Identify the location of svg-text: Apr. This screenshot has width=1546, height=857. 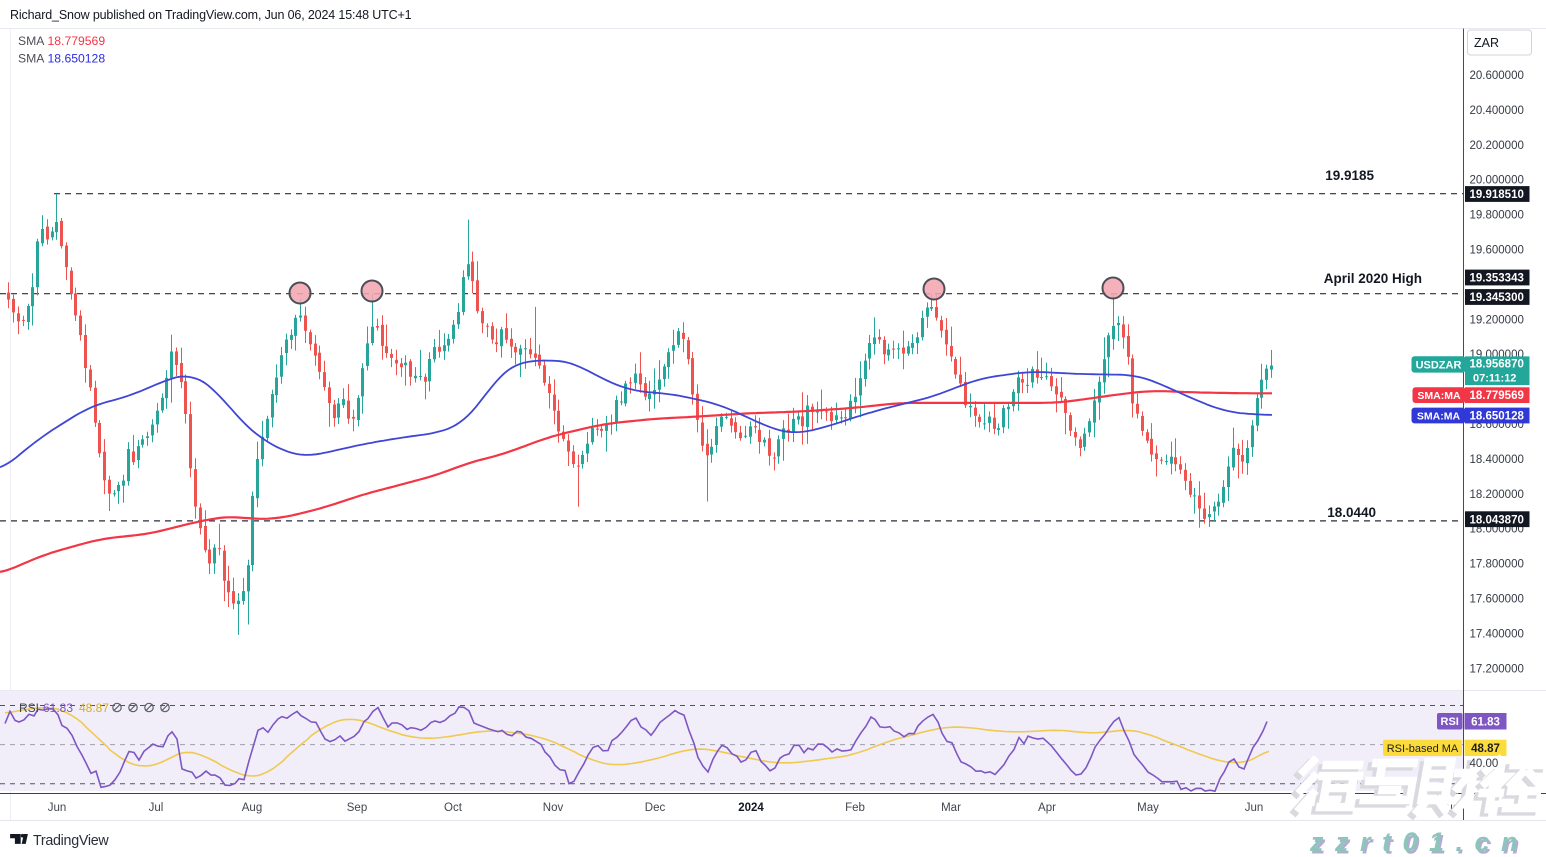
(1047, 808).